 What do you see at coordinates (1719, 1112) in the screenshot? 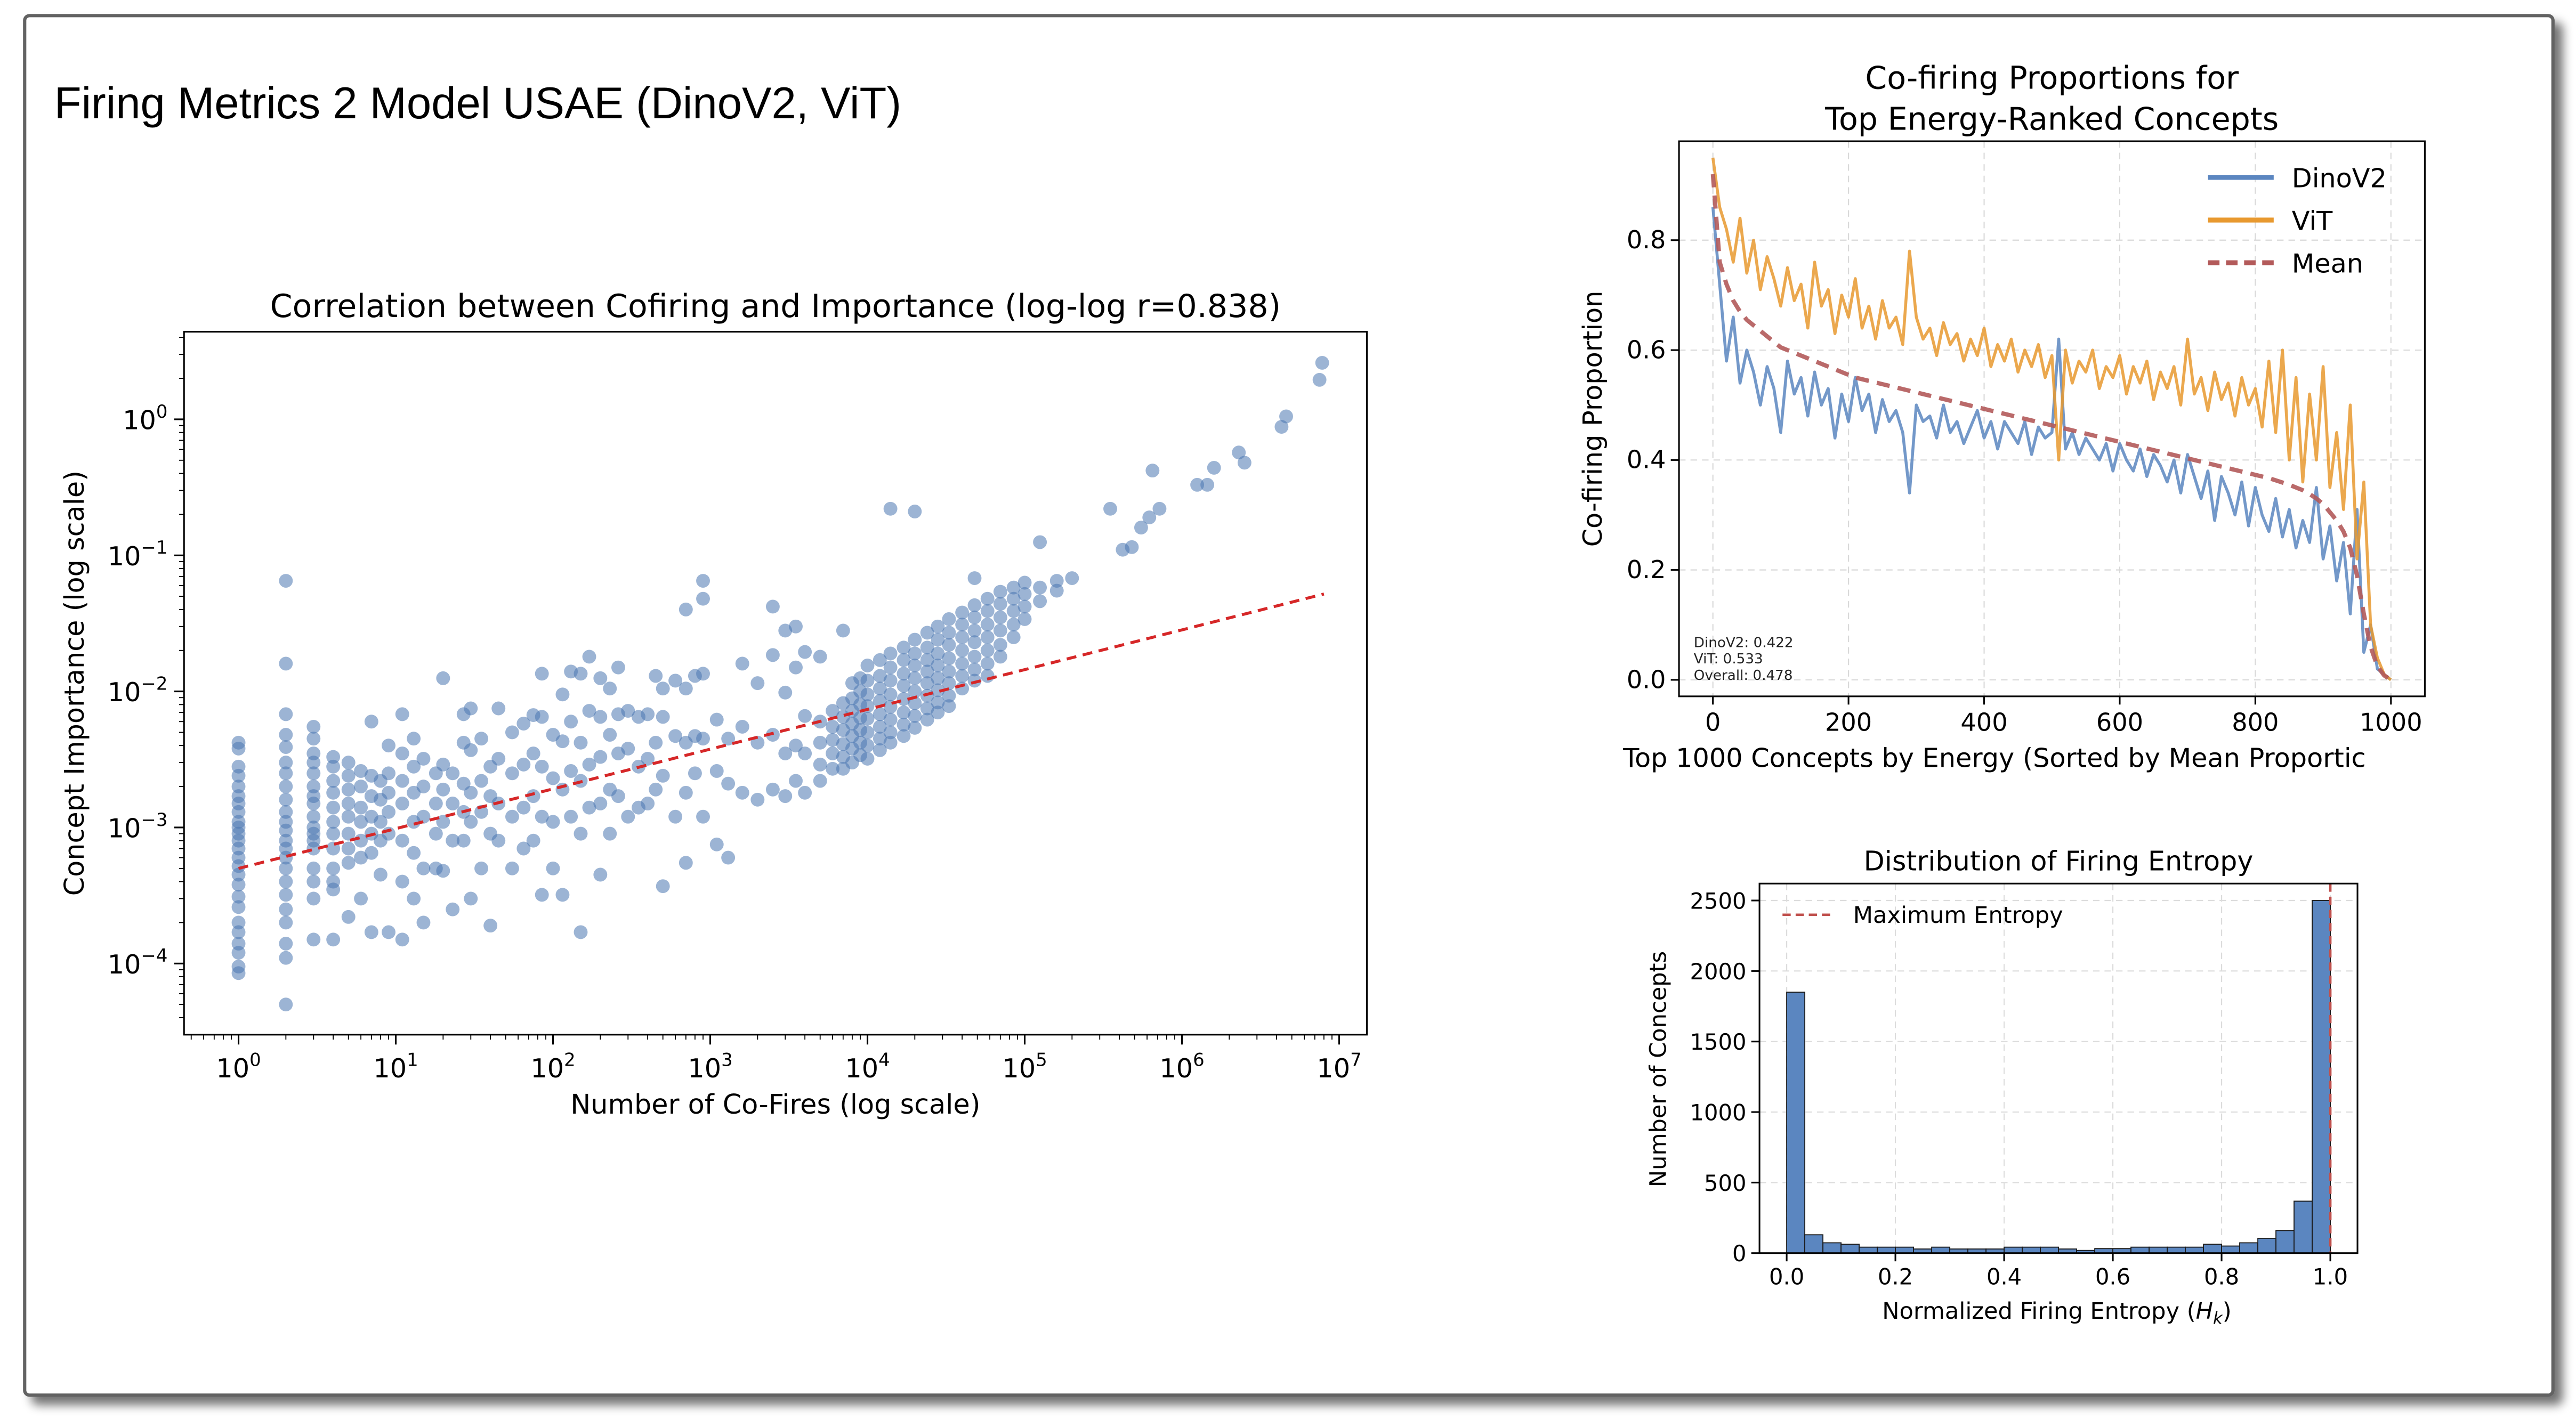
I see `entropy-ytick-label: 1000` at bounding box center [1719, 1112].